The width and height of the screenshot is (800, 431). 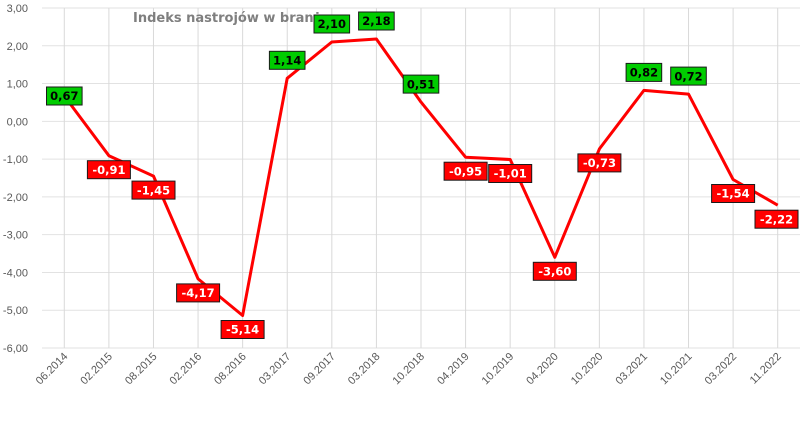 I want to click on data-label-text: 0,72, so click(x=688, y=76).